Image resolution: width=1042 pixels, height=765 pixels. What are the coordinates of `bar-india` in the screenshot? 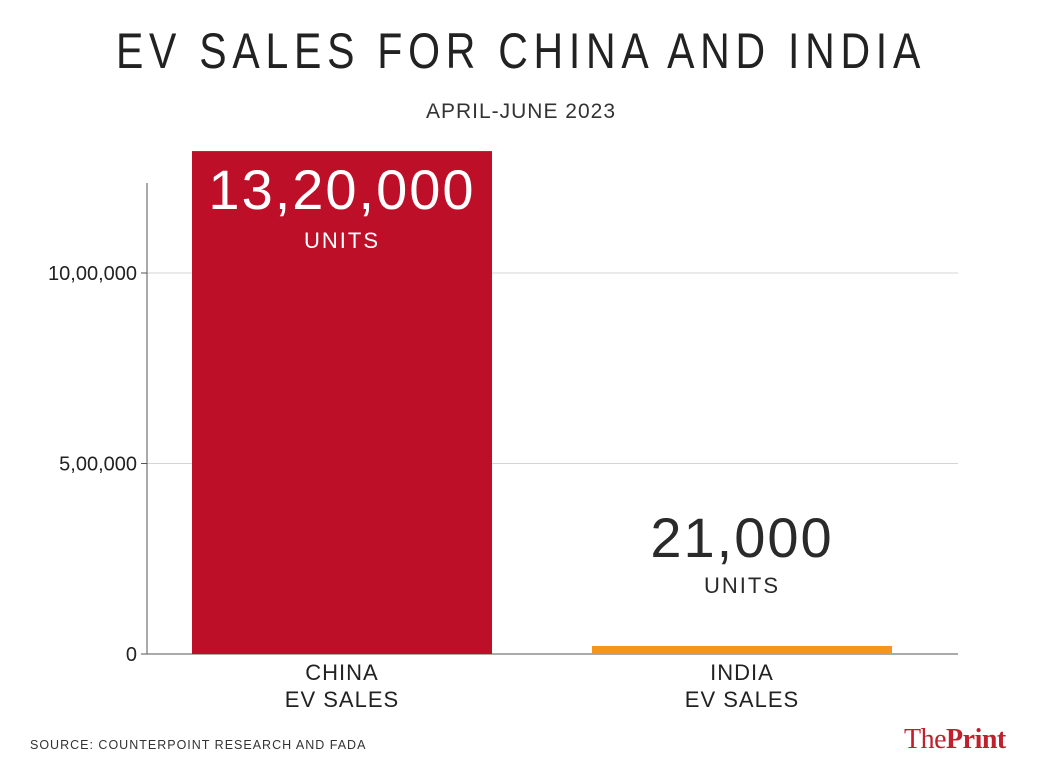 It's located at (742, 649).